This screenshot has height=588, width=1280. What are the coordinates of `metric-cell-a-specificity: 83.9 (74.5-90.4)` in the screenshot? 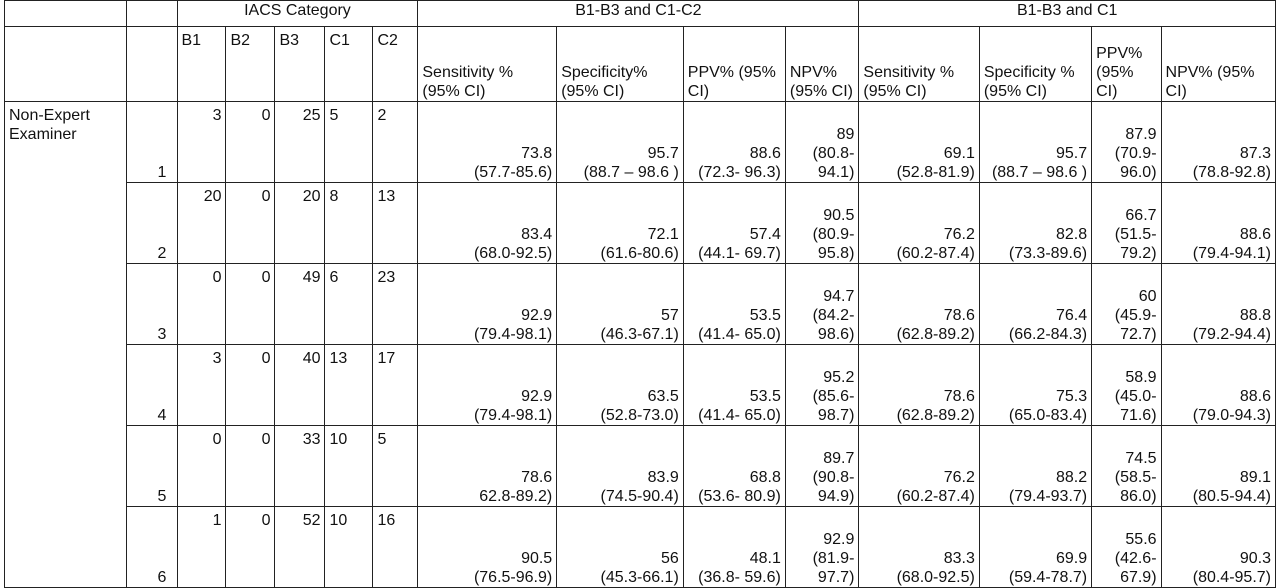 It's located at (620, 466).